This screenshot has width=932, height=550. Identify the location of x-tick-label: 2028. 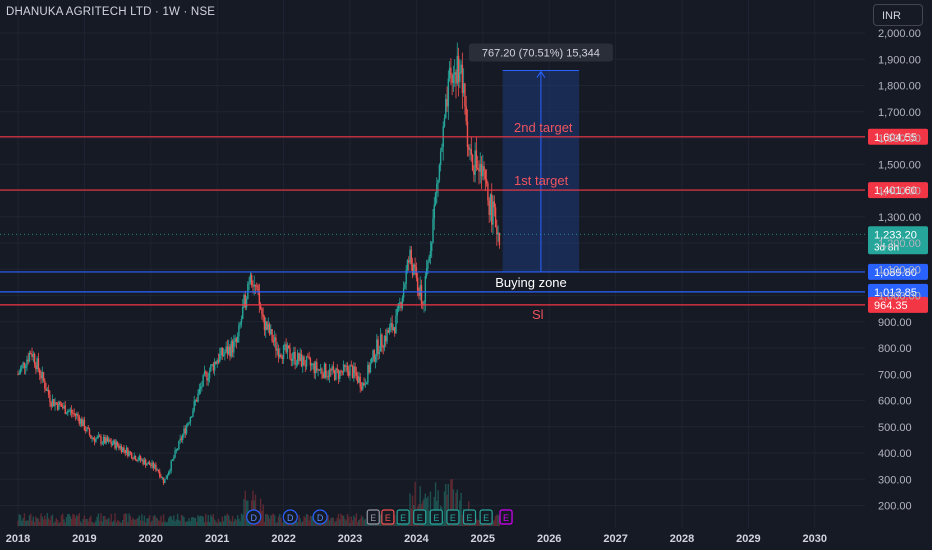
(682, 539).